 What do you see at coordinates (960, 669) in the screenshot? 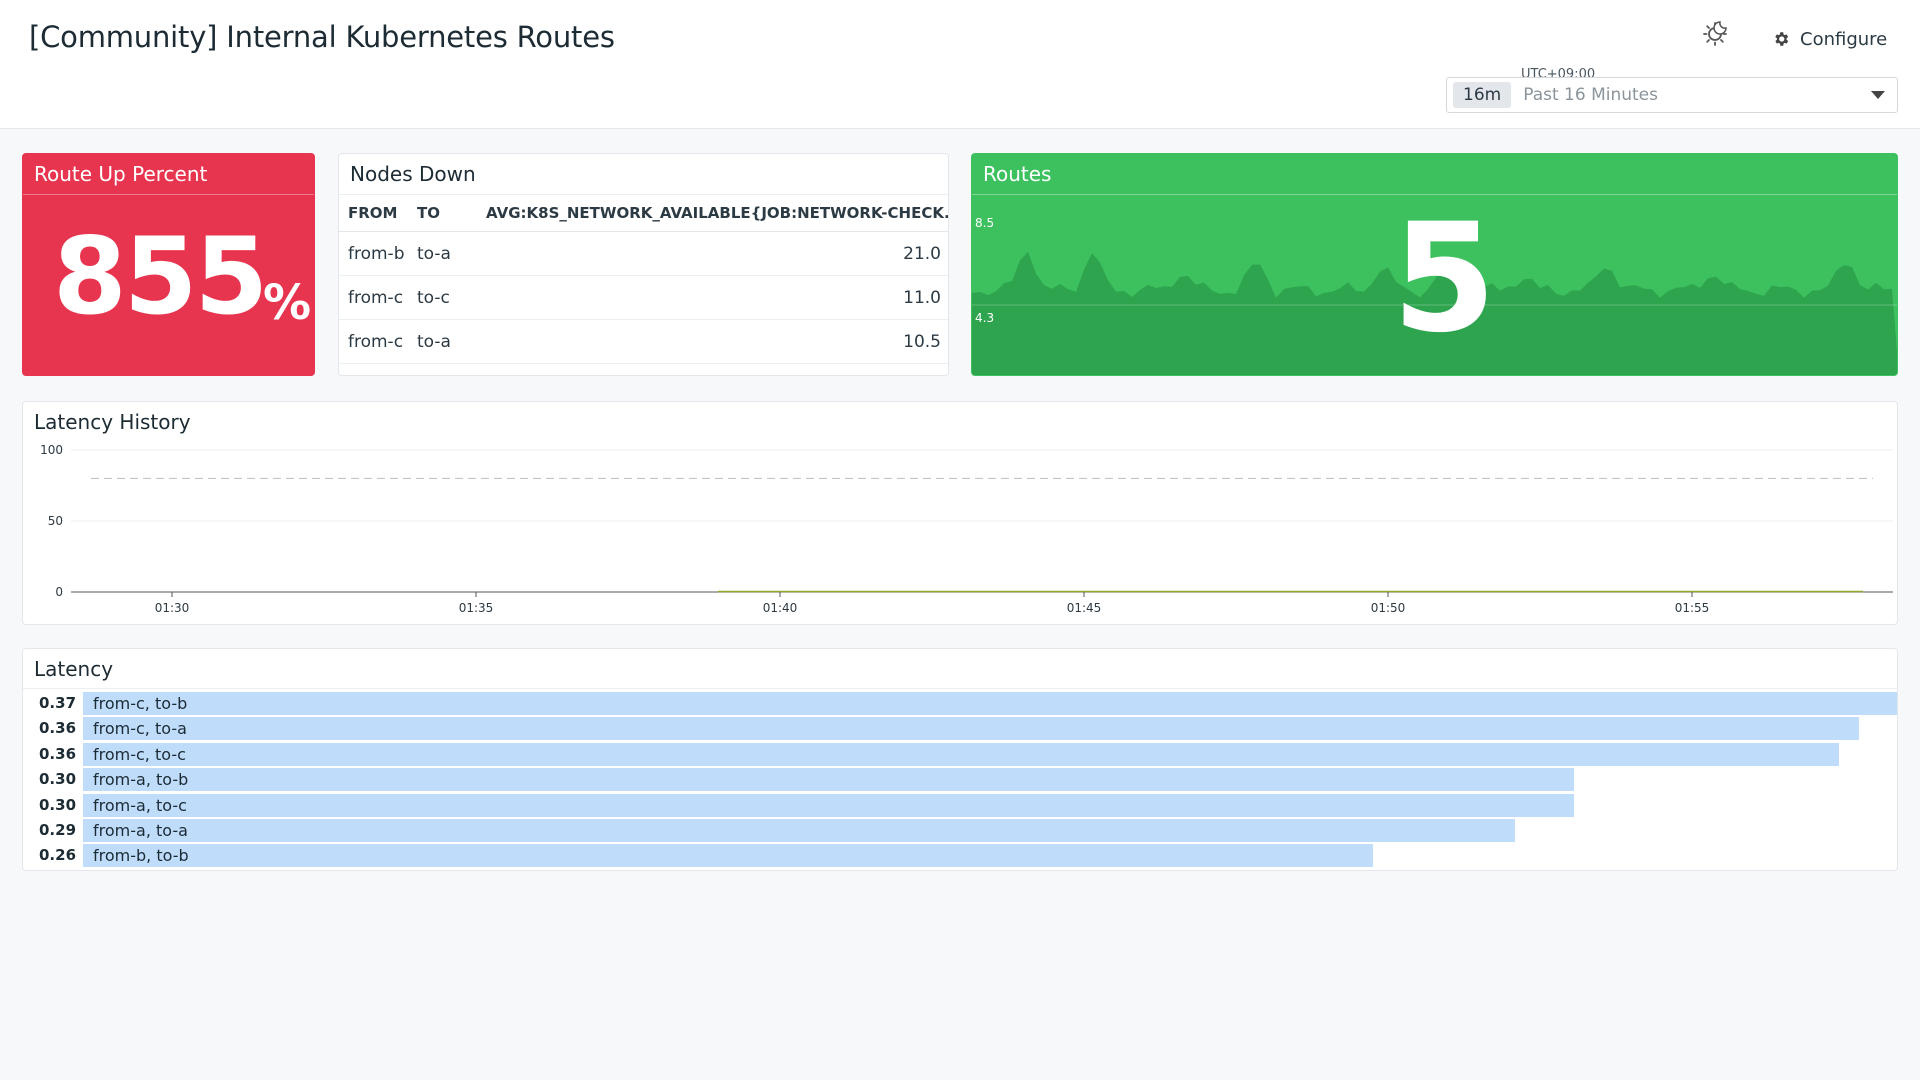
I see `widget-title: Latency` at bounding box center [960, 669].